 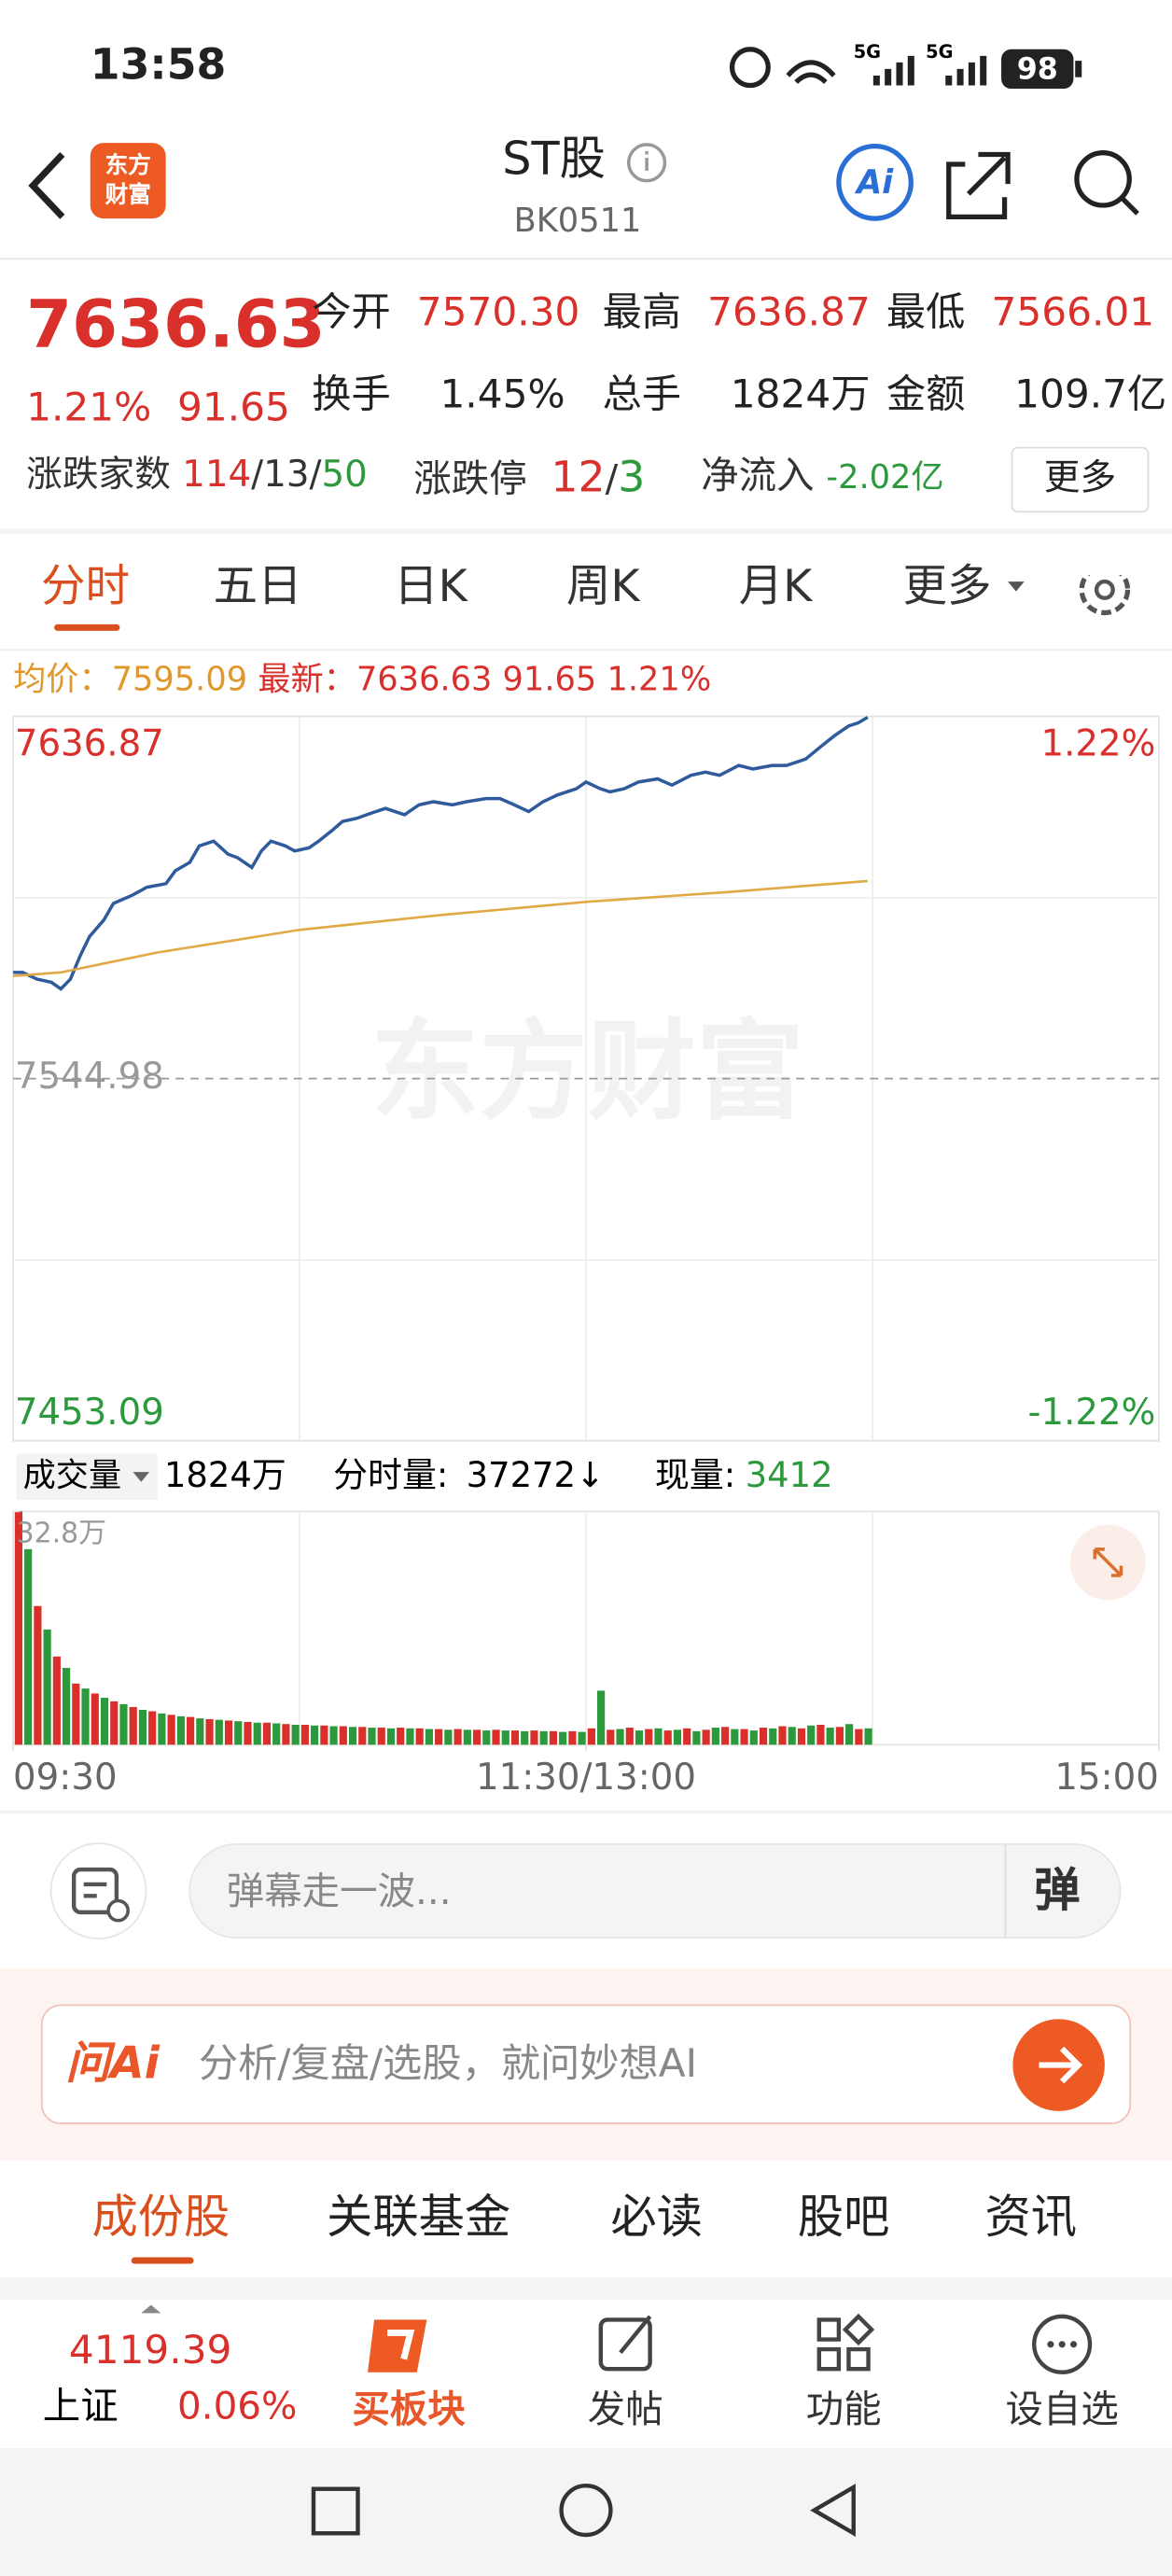 I want to click on ai-button, so click(x=875, y=182).